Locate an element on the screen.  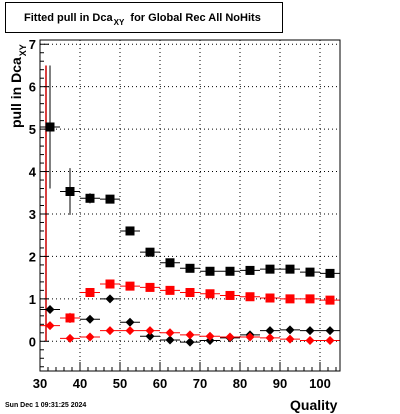
y-axis-label: pull in DcaXY is located at coordinates (18, 86).